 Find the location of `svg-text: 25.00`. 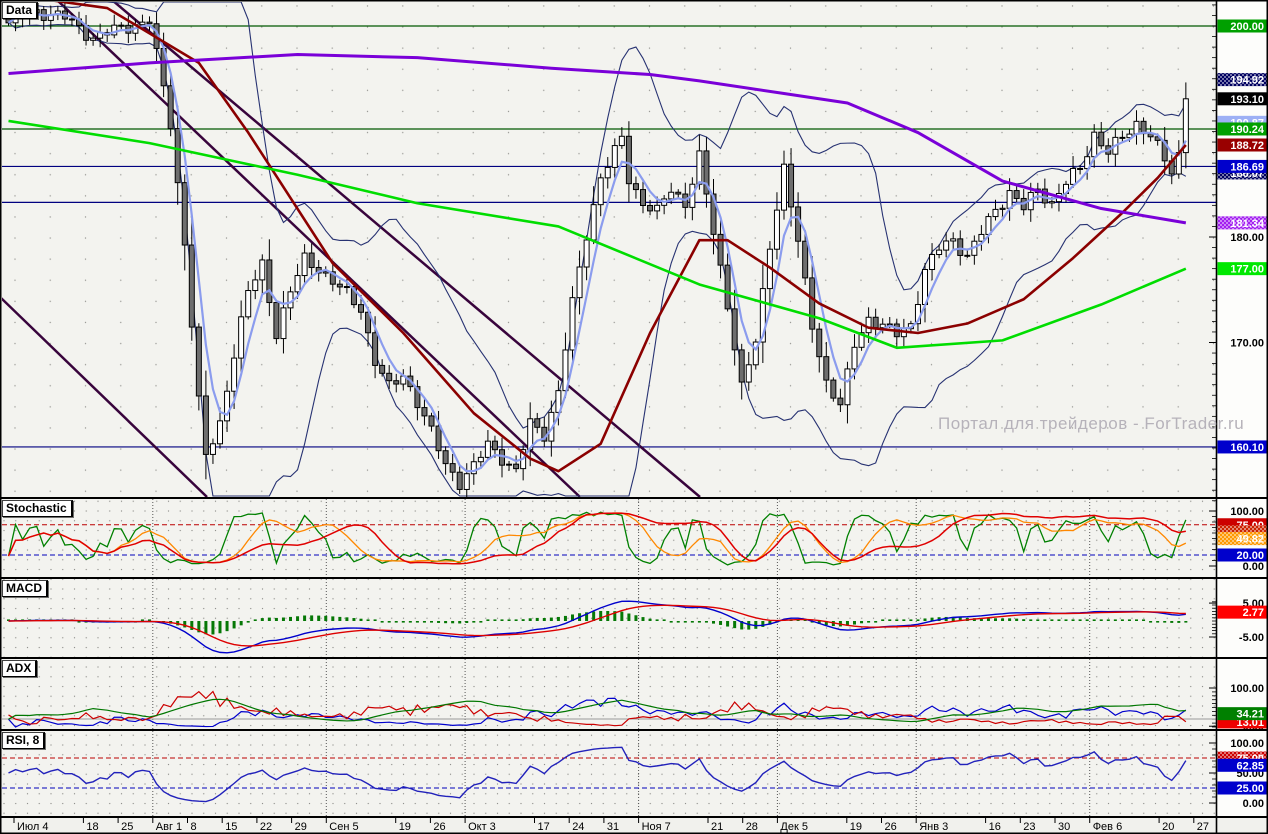

svg-text: 25.00 is located at coordinates (1250, 789).